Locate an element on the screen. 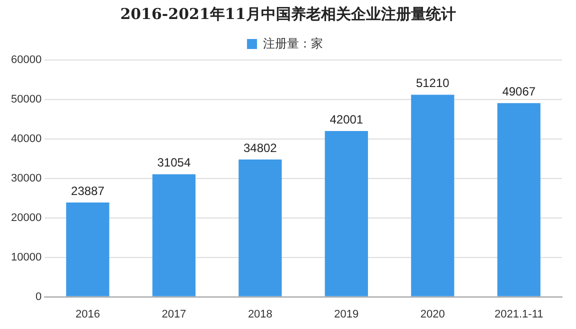 Image resolution: width=576 pixels, height=329 pixels. chart-title: 2016-2021年11月中国养老相关企业注册量统计 is located at coordinates (288, 14).